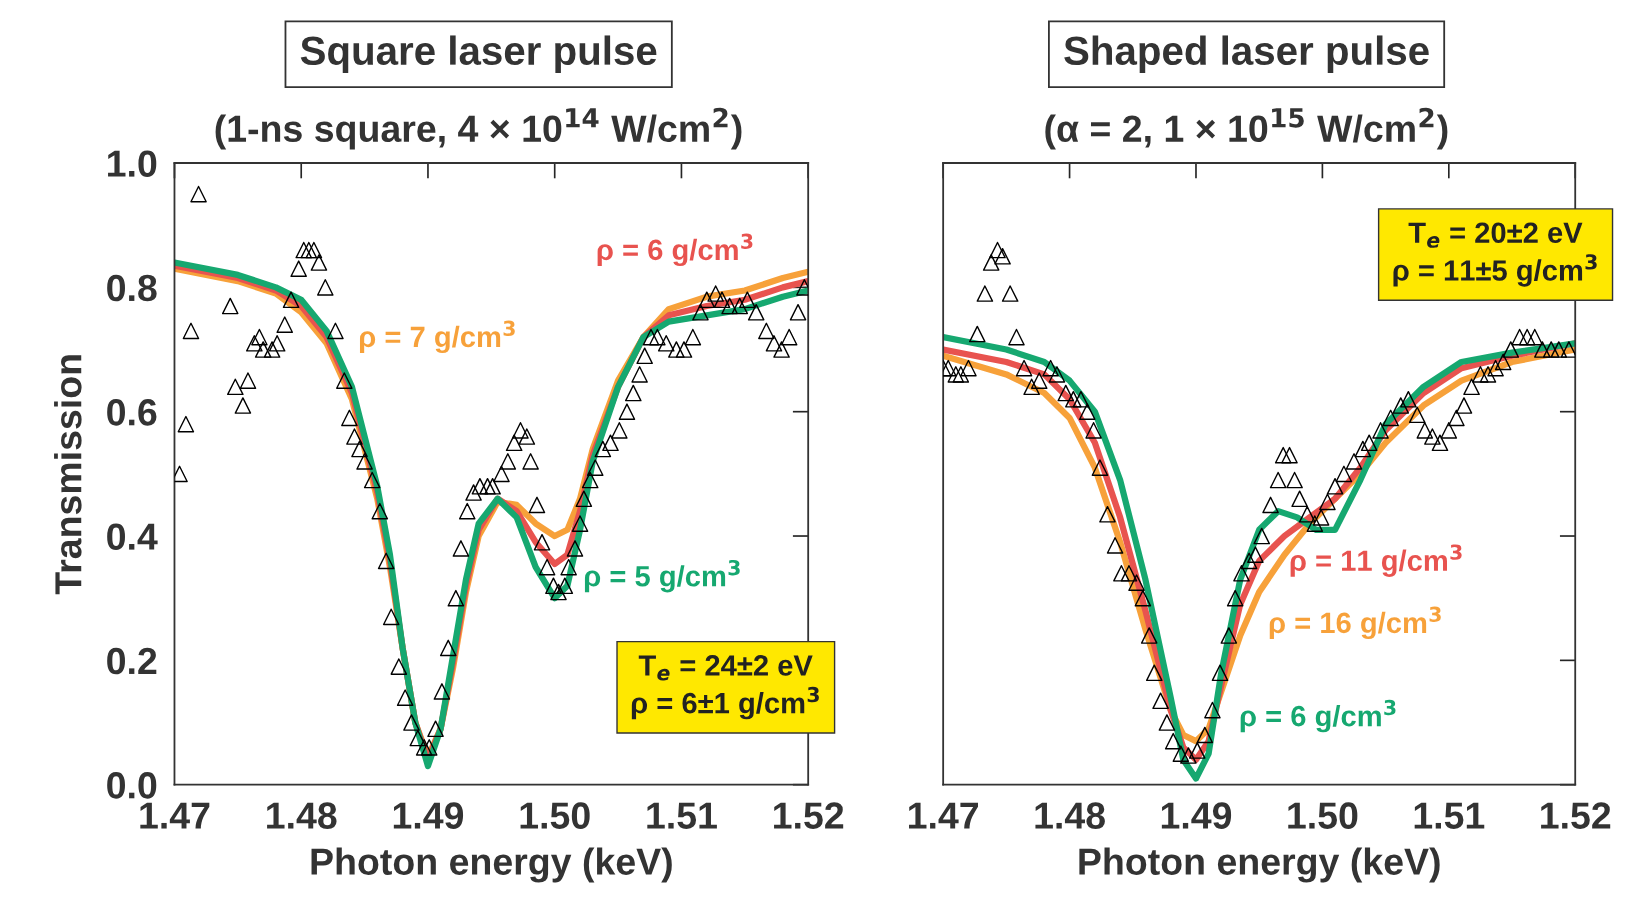 The height and width of the screenshot is (921, 1646). Describe the element at coordinates (478, 54) in the screenshot. I see `chart-title: Square laser pulse` at that location.